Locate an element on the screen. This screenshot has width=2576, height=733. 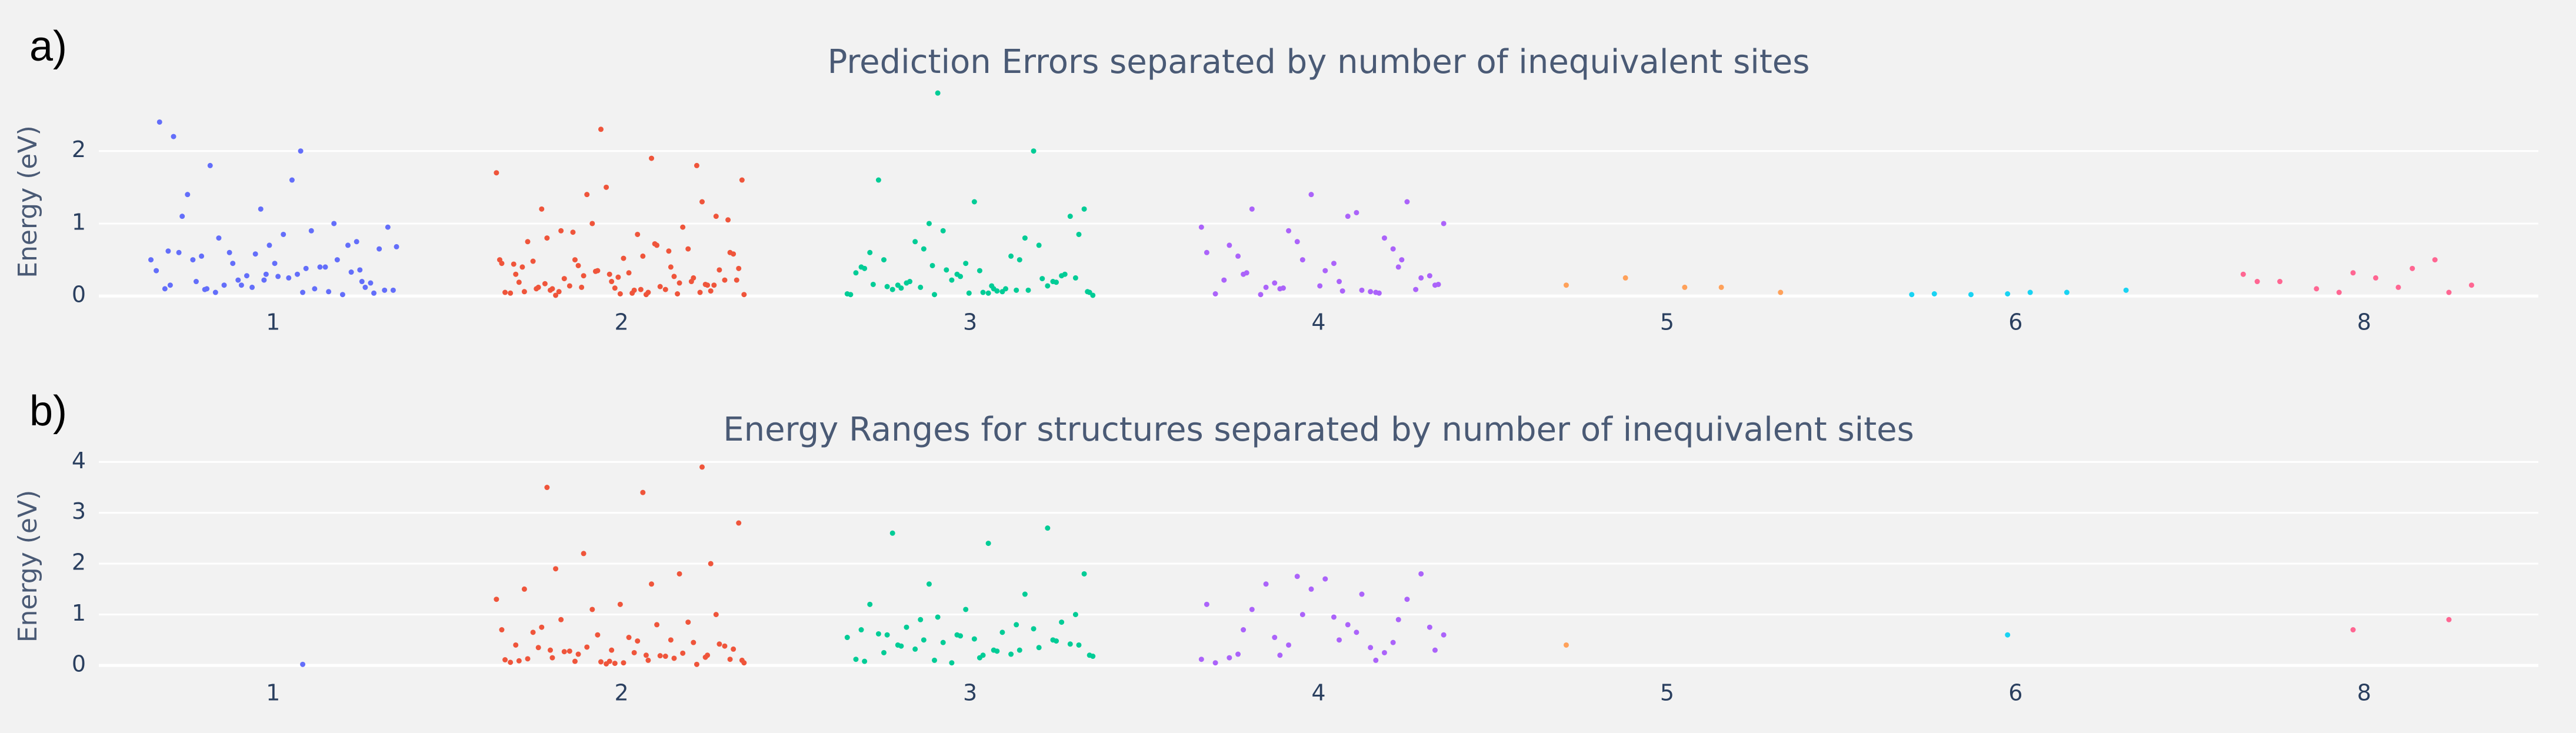
x-tick-label: 1 is located at coordinates (273, 693).